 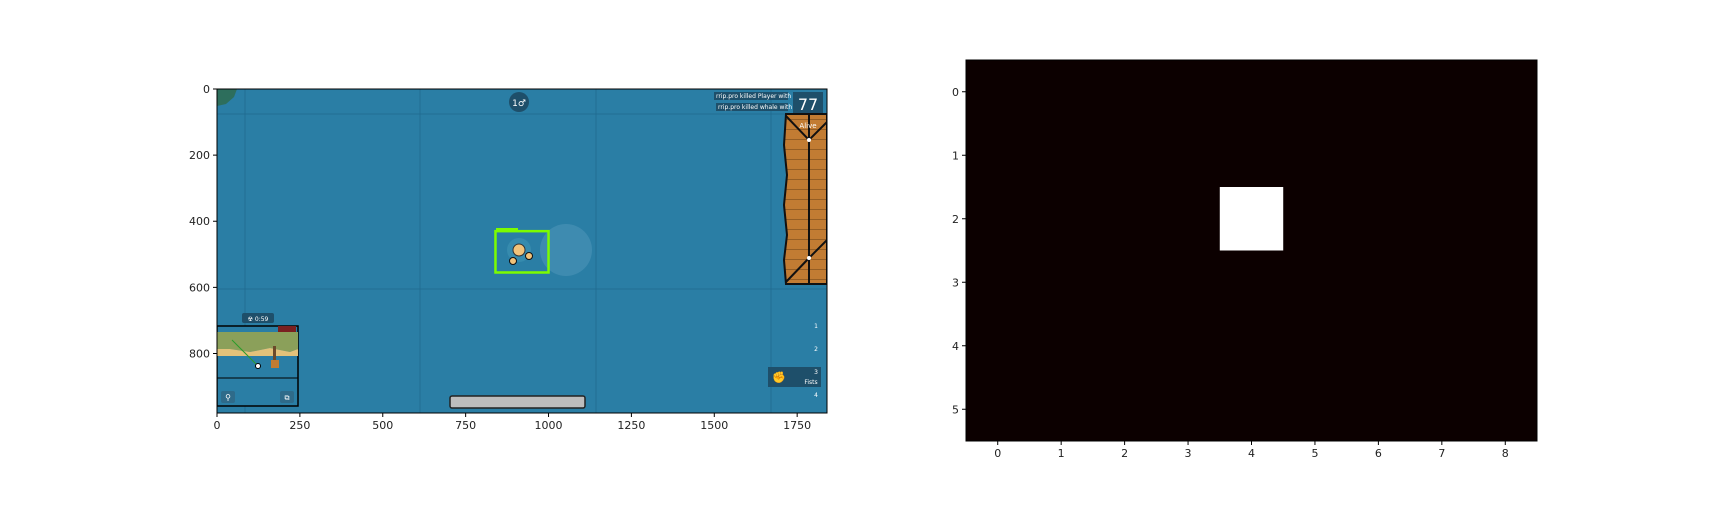 I want to click on y-tick-label: 600, so click(x=199, y=287).